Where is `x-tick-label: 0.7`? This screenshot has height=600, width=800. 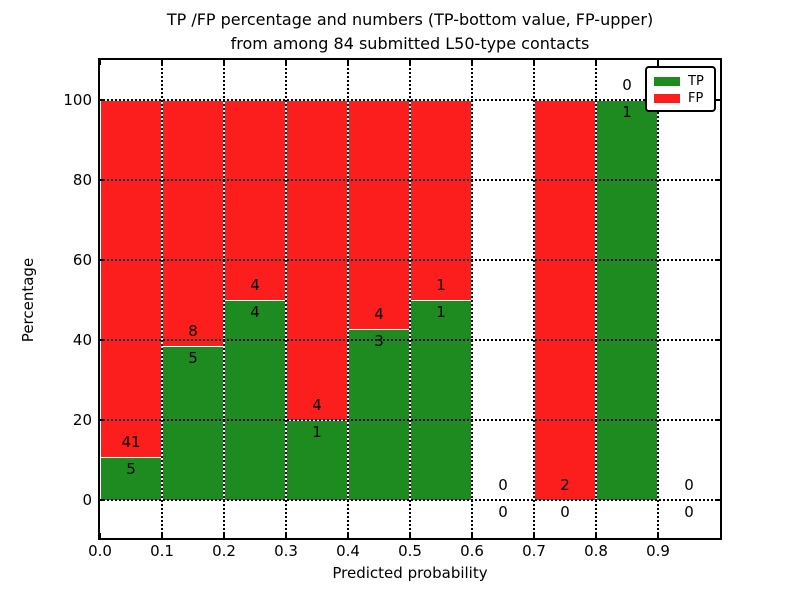
x-tick-label: 0.7 is located at coordinates (534, 551).